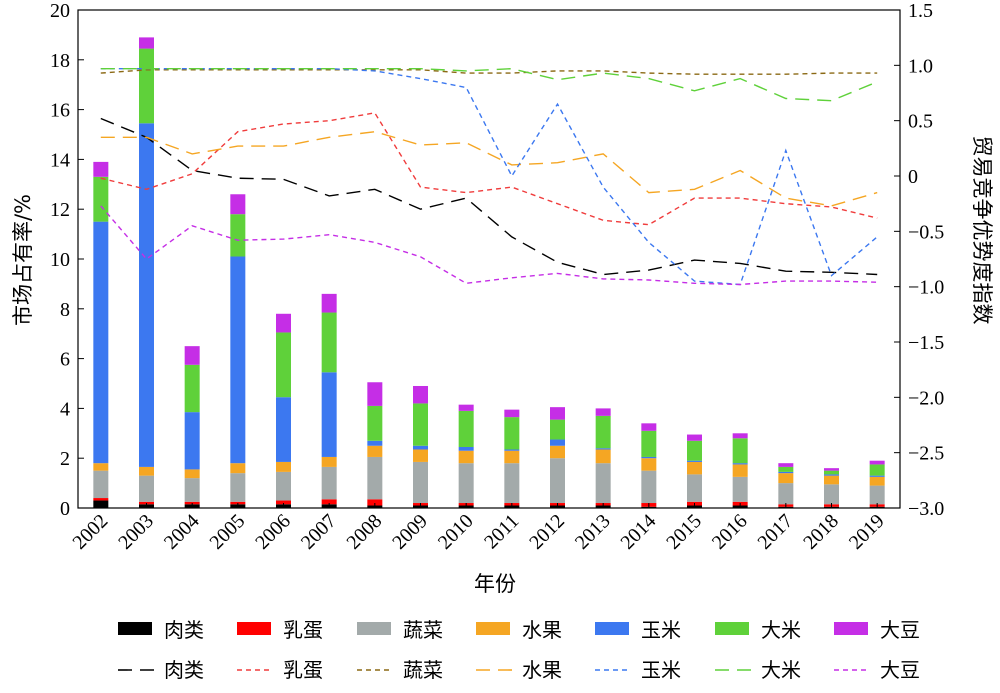  What do you see at coordinates (410, 532) in the screenshot?
I see `x-tick-label: 2009` at bounding box center [410, 532].